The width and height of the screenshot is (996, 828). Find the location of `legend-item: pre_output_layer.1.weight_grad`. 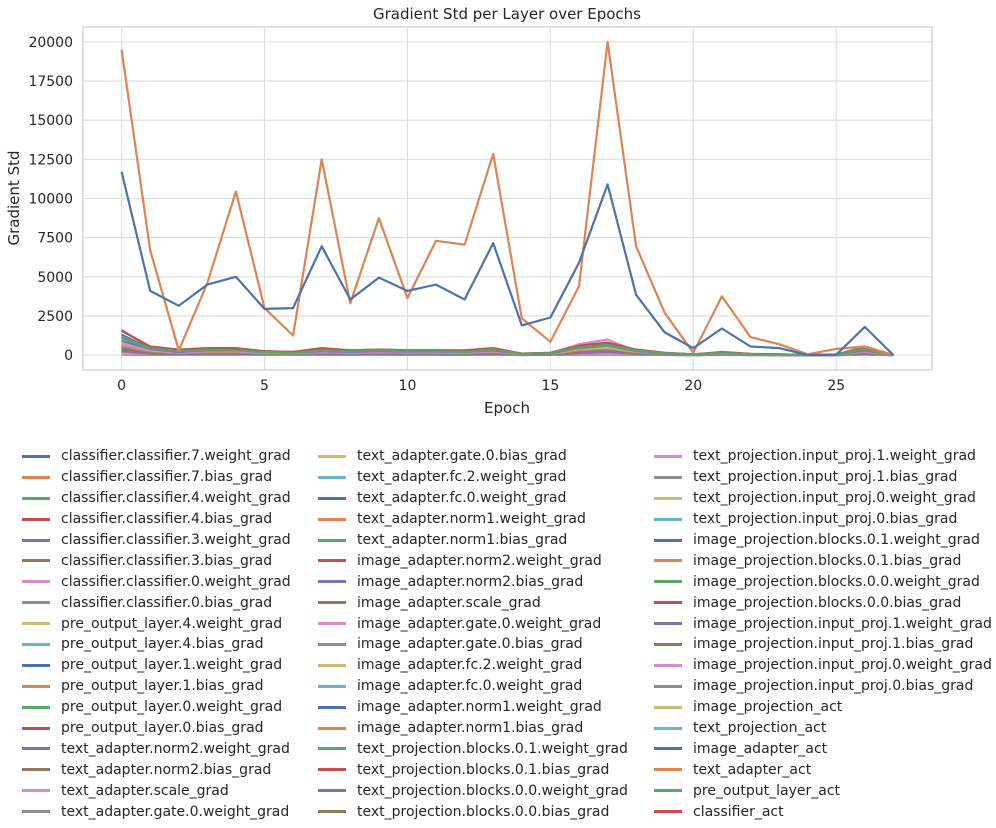

legend-item: pre_output_layer.1.weight_grad is located at coordinates (156, 665).